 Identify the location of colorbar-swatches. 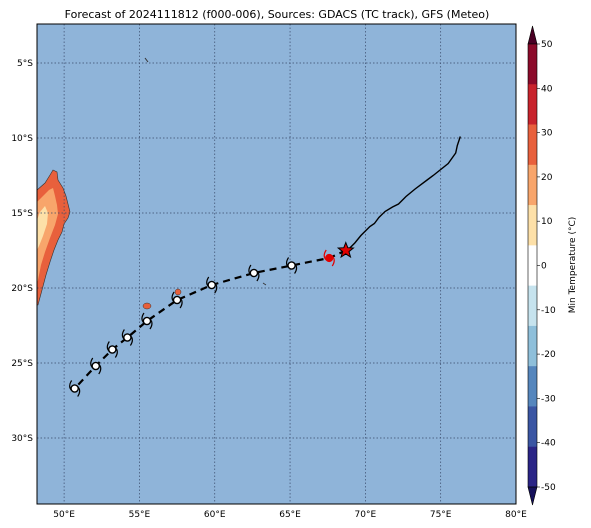
(532, 265).